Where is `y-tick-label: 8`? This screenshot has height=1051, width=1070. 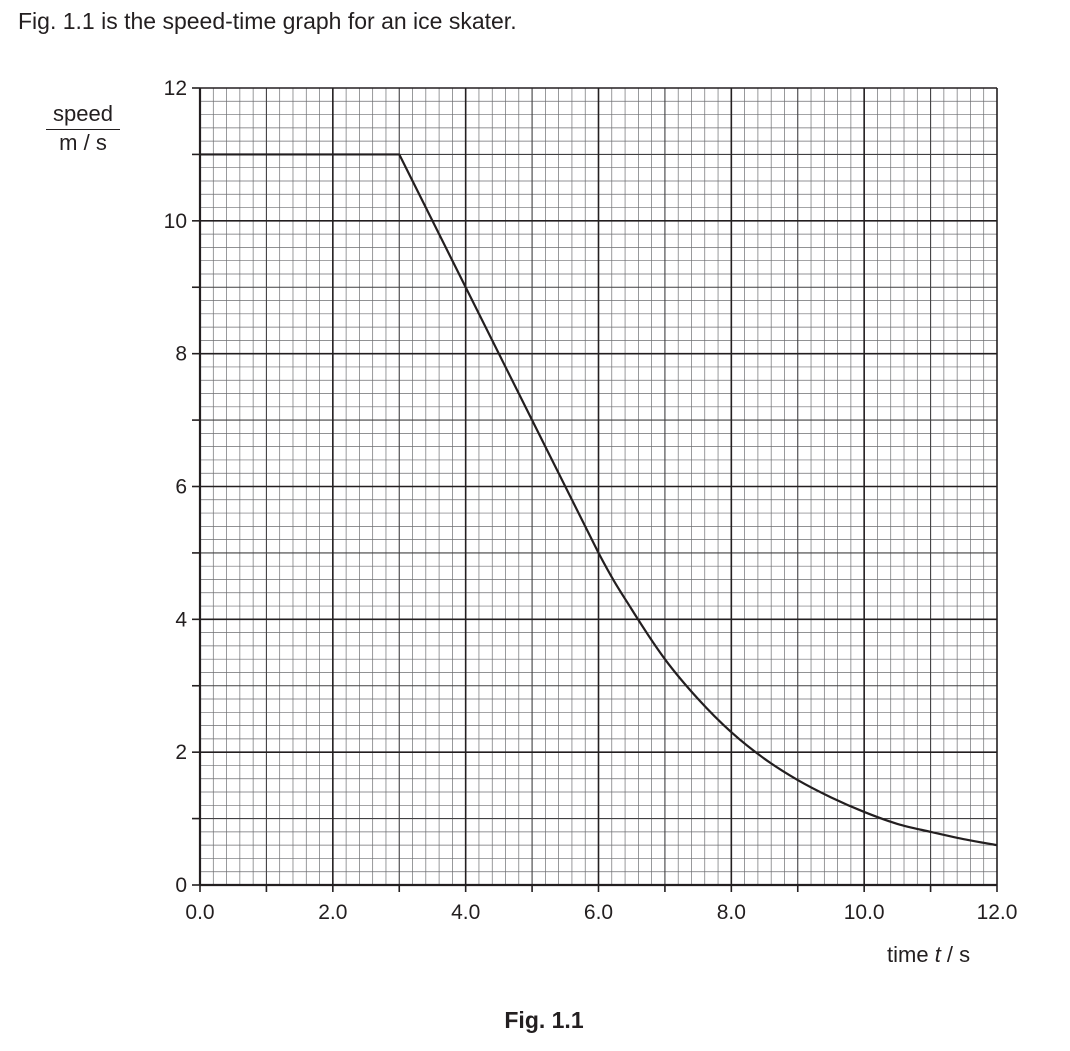
y-tick-label: 8 is located at coordinates (181, 354).